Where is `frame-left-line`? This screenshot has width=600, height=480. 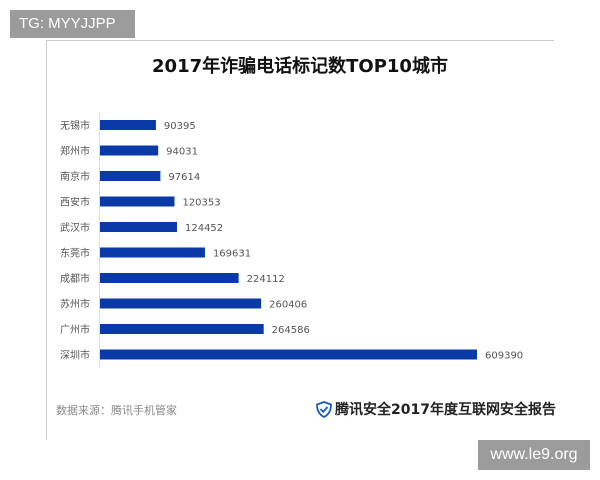 frame-left-line is located at coordinates (46, 240).